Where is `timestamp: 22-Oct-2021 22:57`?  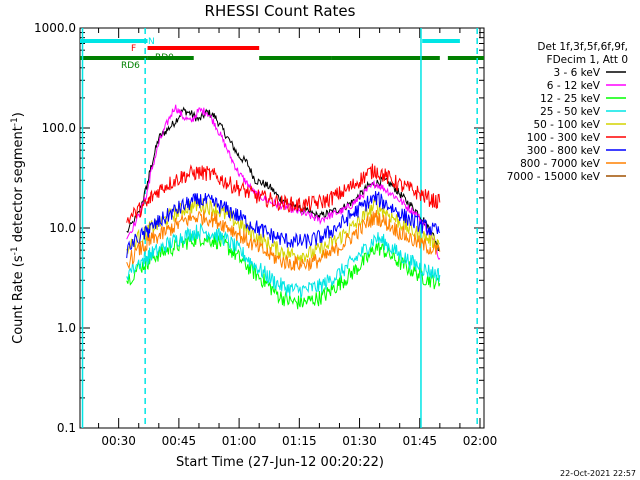 timestamp: 22-Oct-2021 22:57 is located at coordinates (598, 473).